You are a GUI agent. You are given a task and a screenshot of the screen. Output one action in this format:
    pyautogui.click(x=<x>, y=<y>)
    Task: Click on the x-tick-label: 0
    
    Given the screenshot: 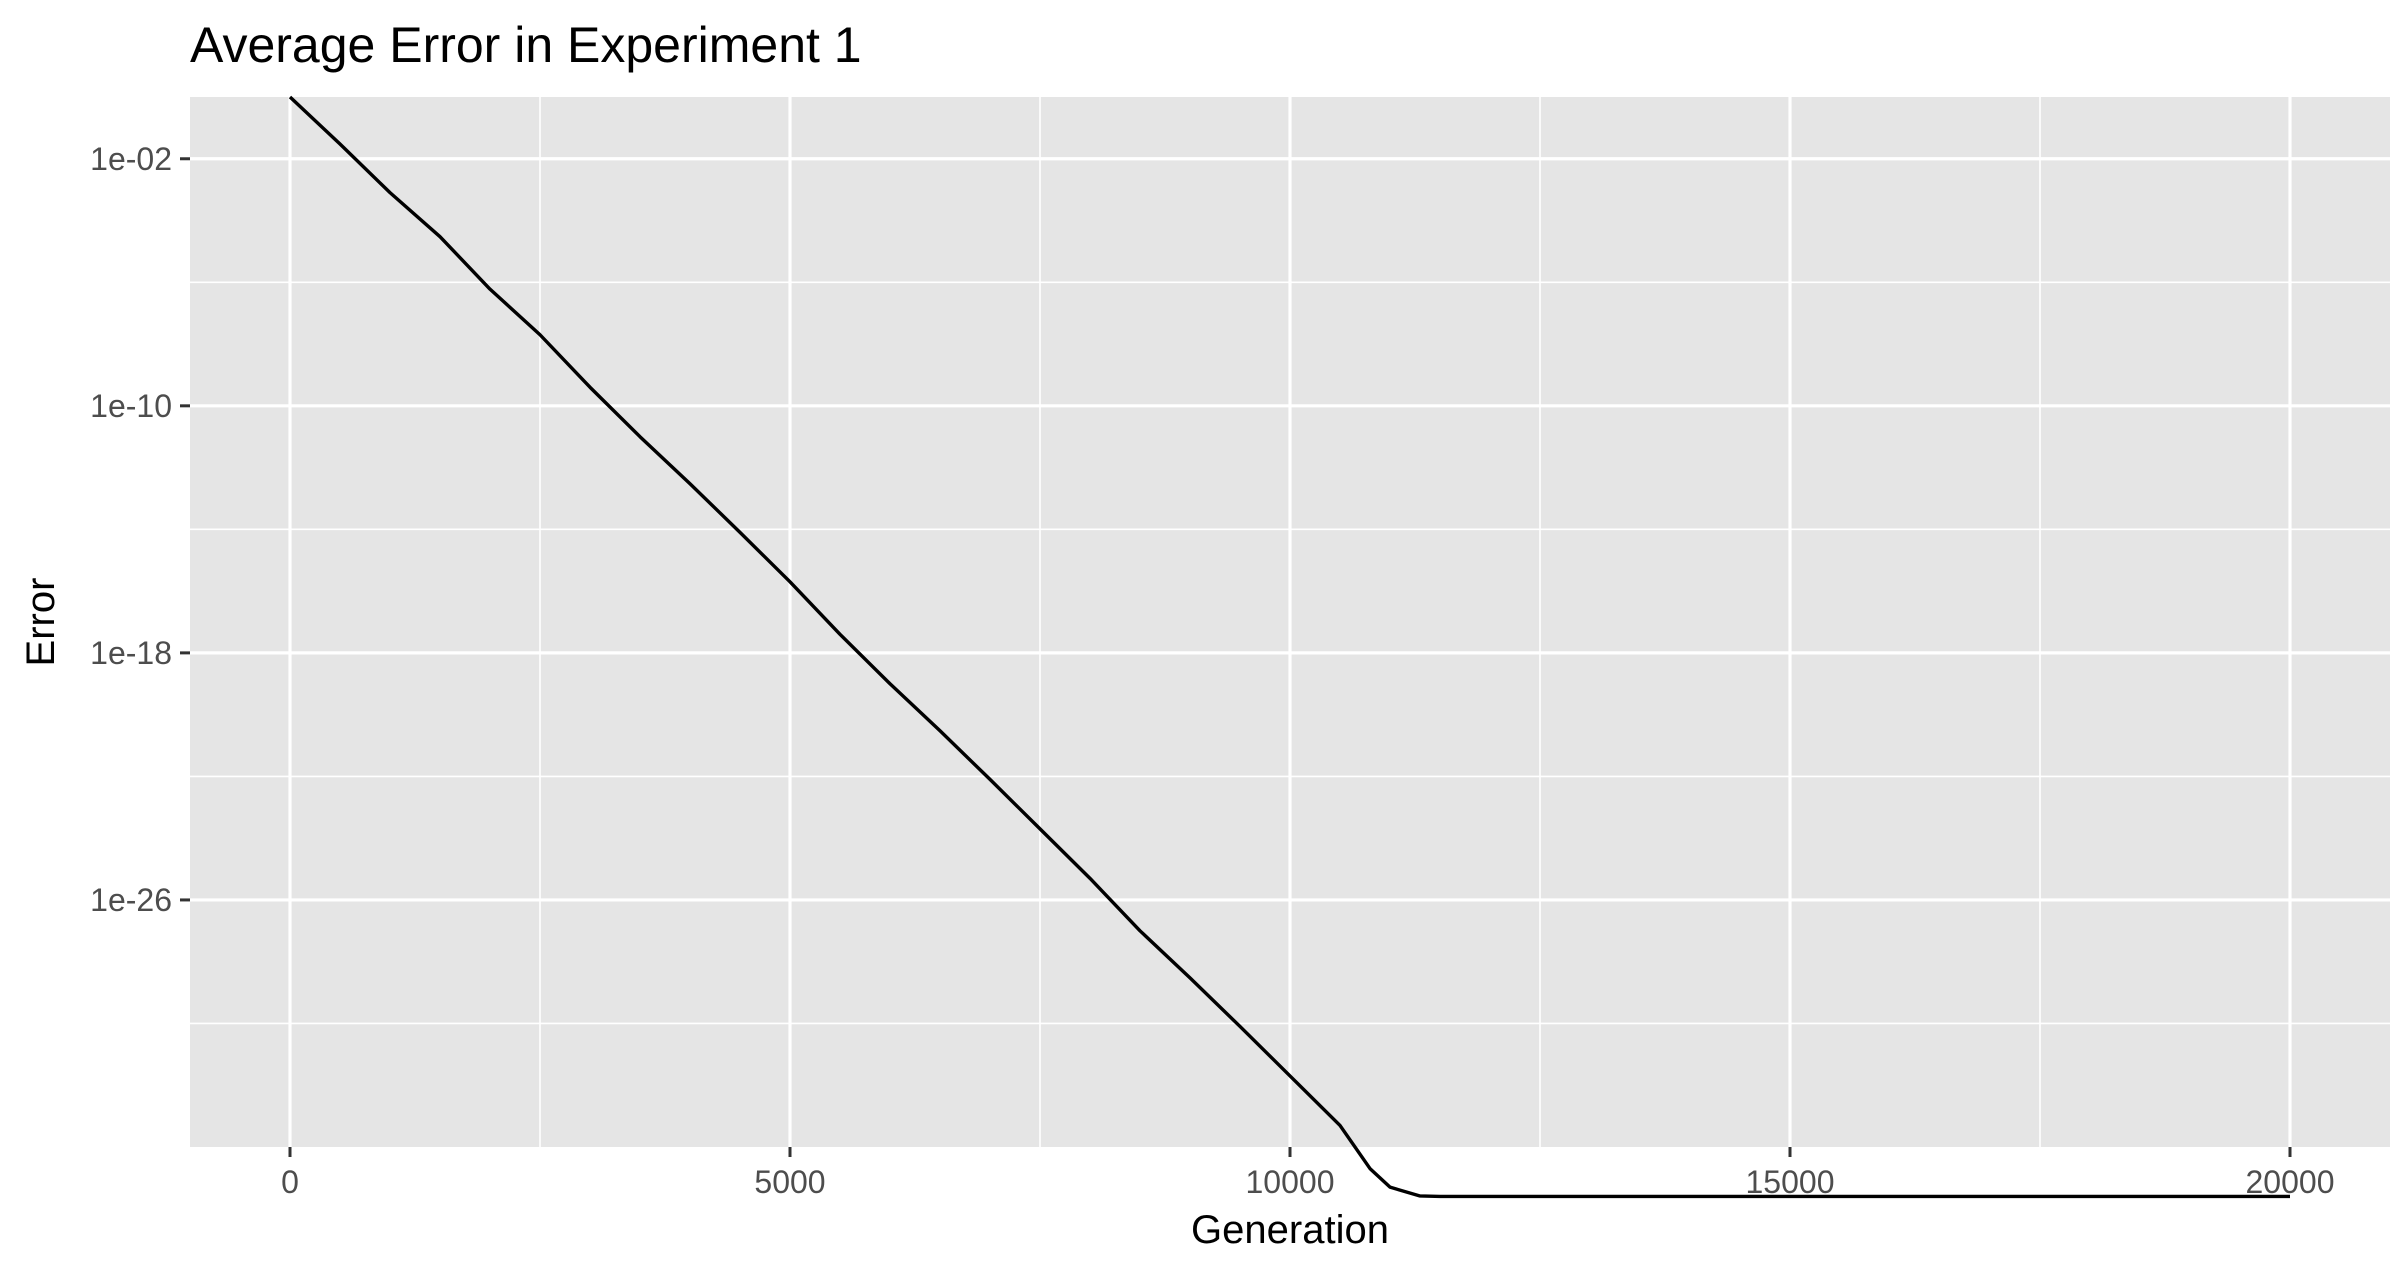 What is the action you would take?
    pyautogui.click(x=290, y=1182)
    